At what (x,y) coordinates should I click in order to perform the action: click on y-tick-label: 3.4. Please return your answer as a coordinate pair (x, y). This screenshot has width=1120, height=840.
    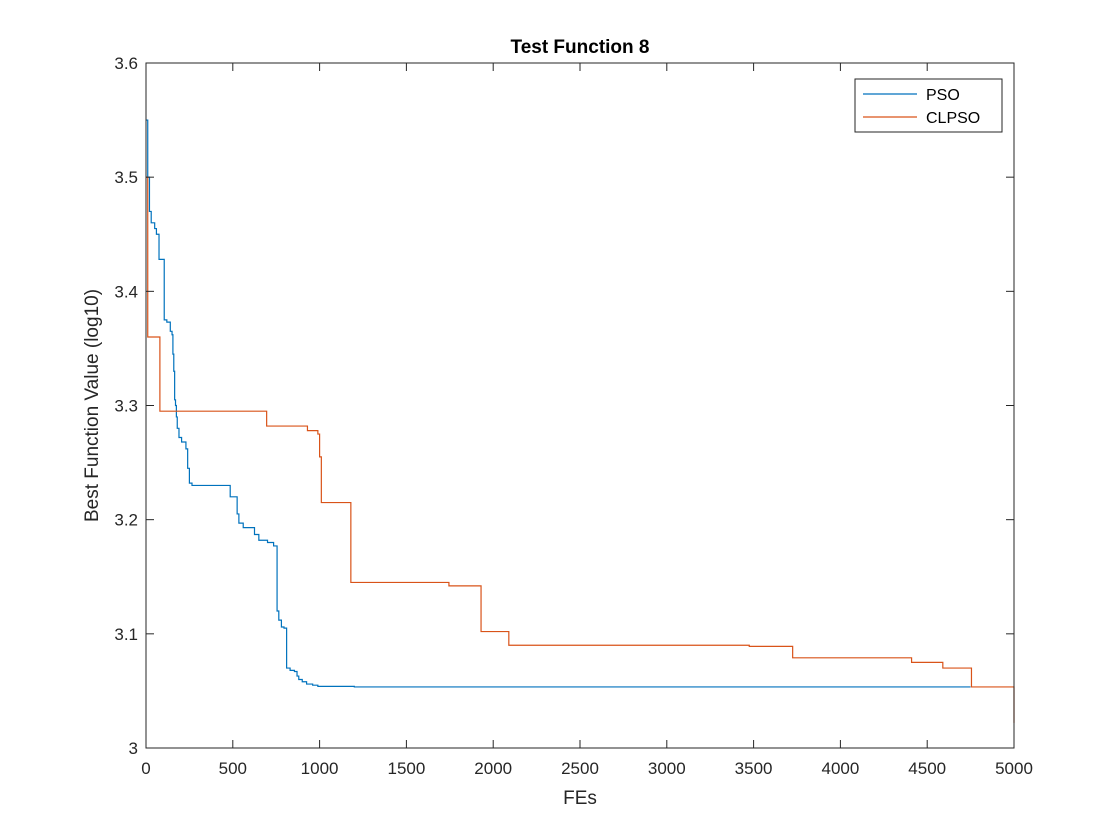
    Looking at the image, I should click on (126, 291).